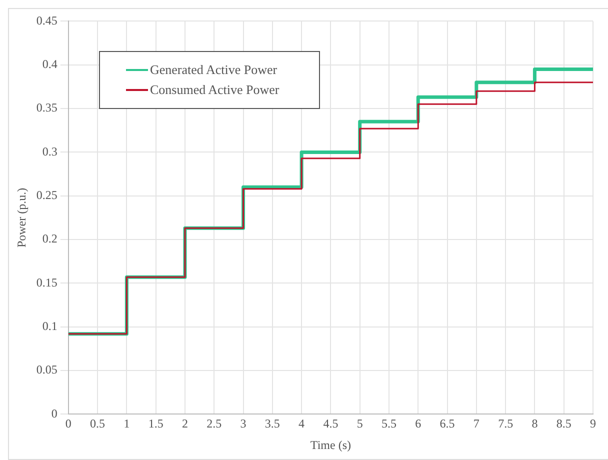 The width and height of the screenshot is (608, 460). Describe the element at coordinates (185, 423) in the screenshot. I see `x-tick-label: 2` at that location.